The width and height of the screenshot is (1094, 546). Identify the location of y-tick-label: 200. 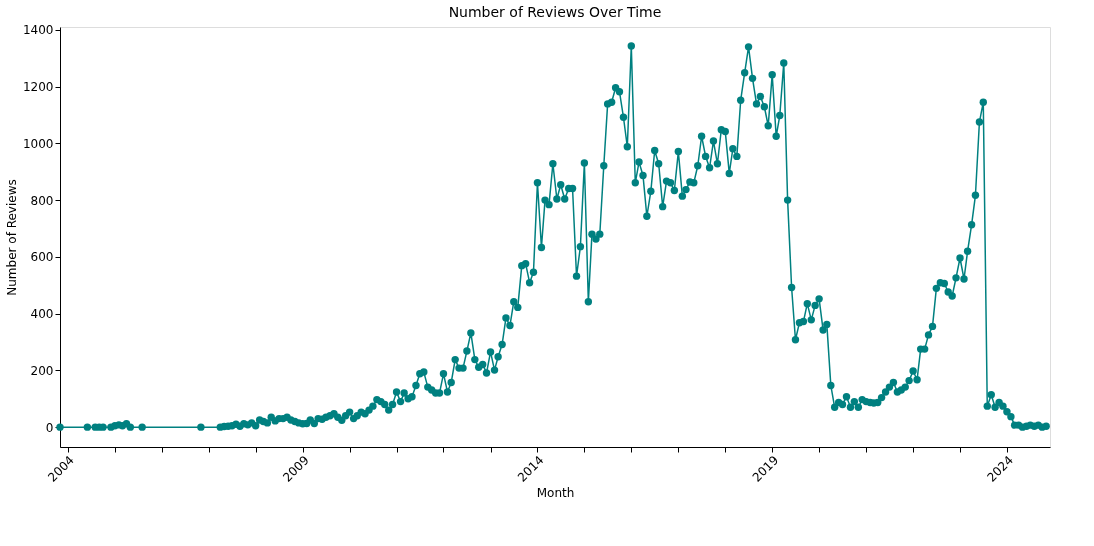
(42, 370).